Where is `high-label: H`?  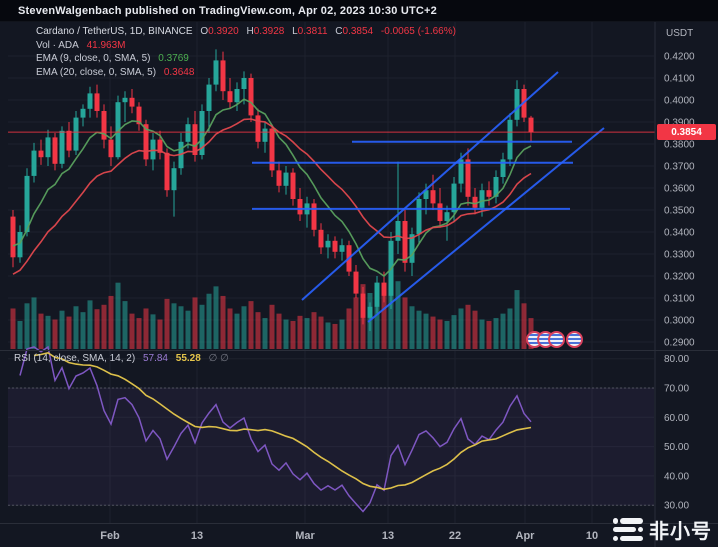
high-label: H is located at coordinates (250, 31).